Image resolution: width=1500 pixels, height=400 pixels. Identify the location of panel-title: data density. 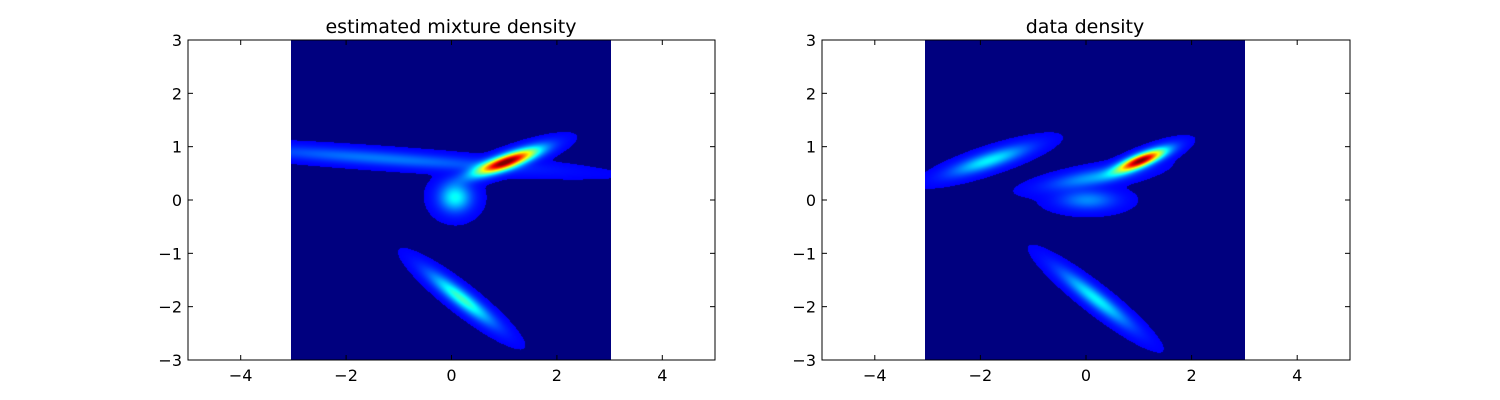
(1085, 27).